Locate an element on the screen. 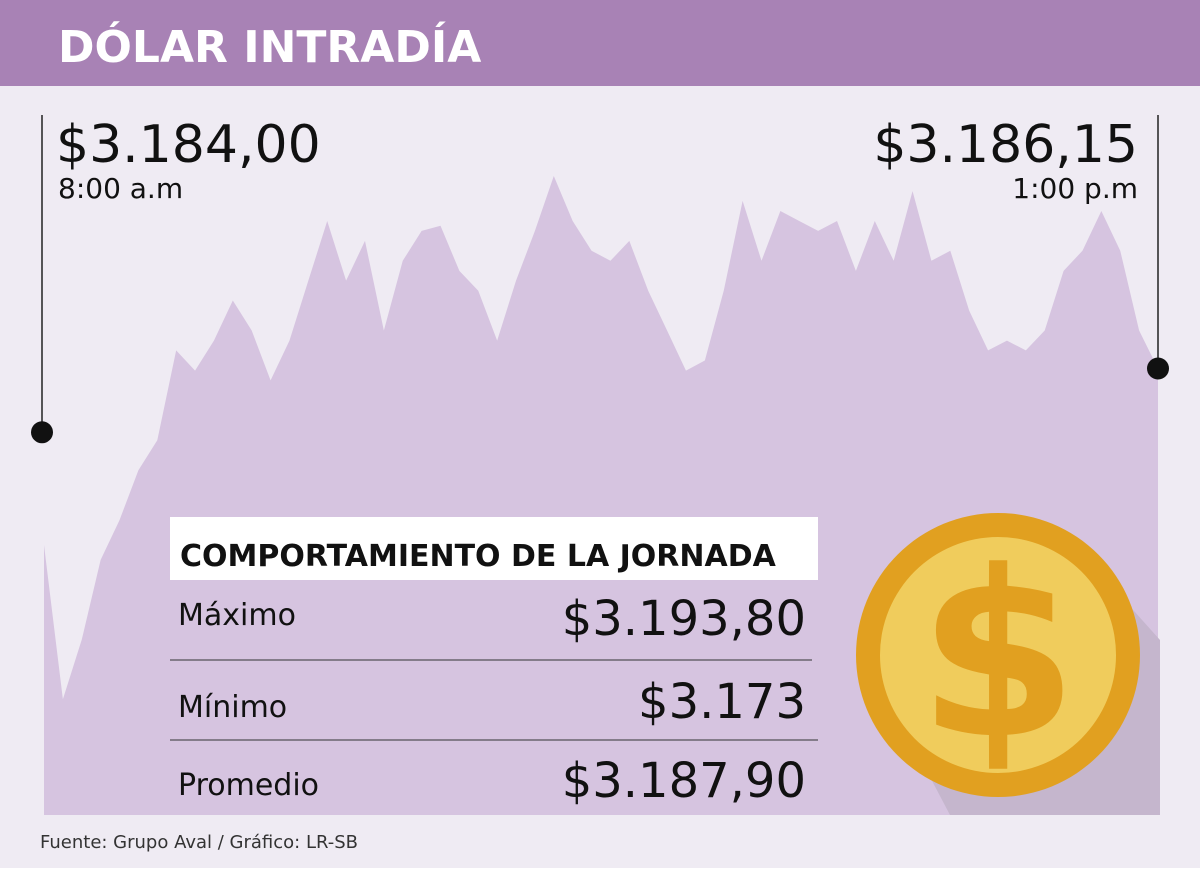  end-time: 1:00 p.m is located at coordinates (1075, 188).